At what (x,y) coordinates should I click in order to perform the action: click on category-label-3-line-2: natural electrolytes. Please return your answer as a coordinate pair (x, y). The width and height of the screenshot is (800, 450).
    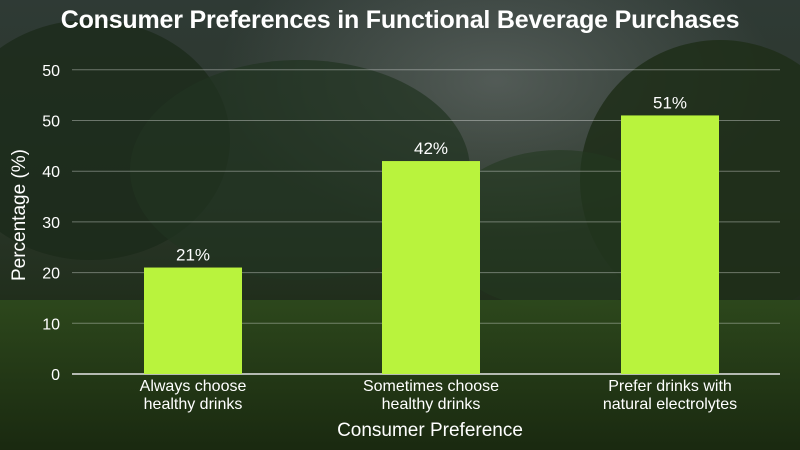
    Looking at the image, I should click on (670, 404).